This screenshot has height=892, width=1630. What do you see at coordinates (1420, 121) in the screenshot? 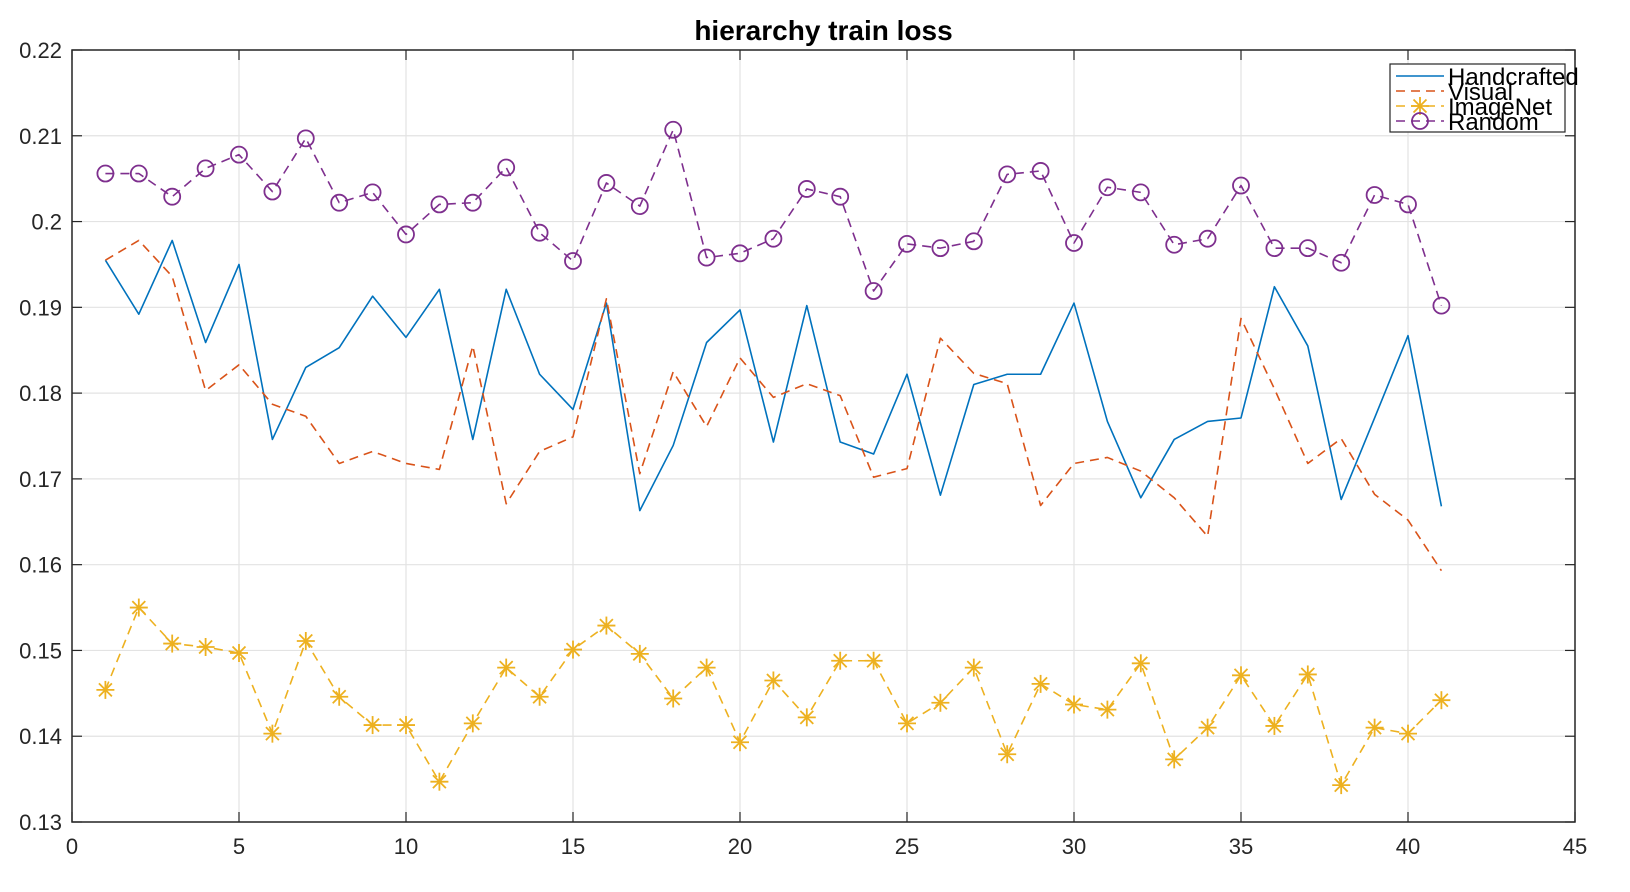
I see `legend-marker-random` at bounding box center [1420, 121].